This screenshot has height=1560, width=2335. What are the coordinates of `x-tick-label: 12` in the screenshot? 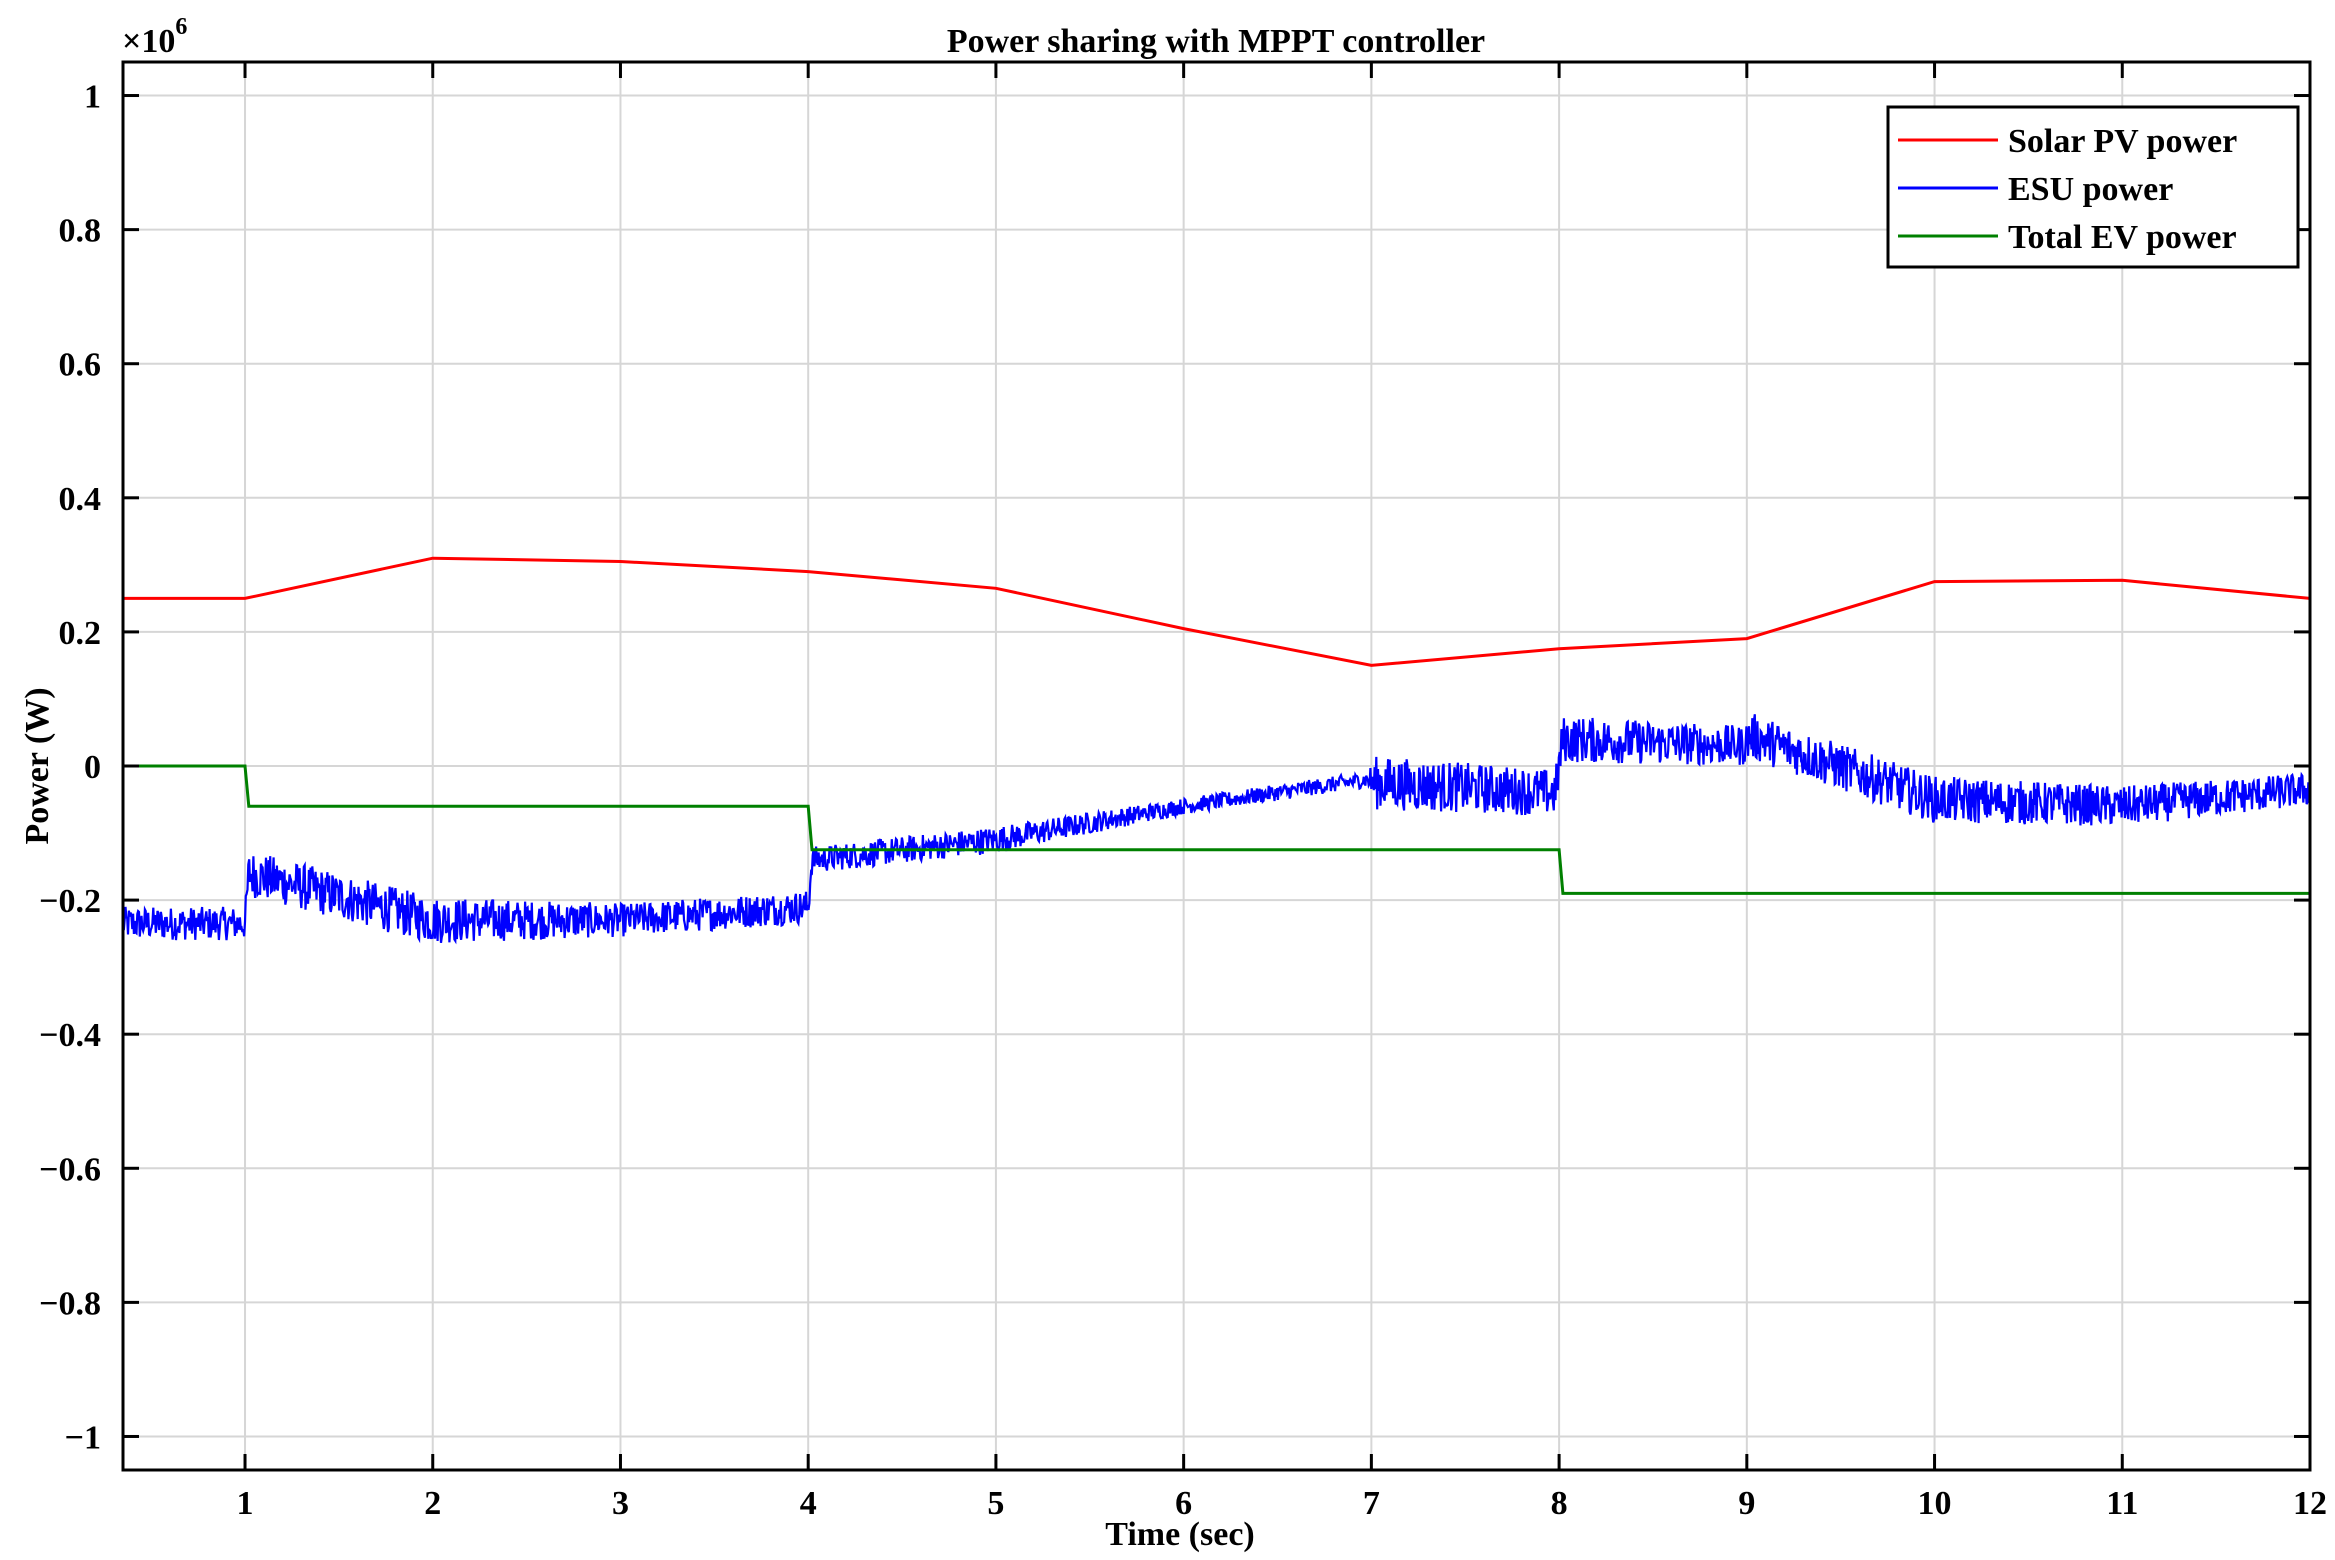 It's located at (2310, 1503).